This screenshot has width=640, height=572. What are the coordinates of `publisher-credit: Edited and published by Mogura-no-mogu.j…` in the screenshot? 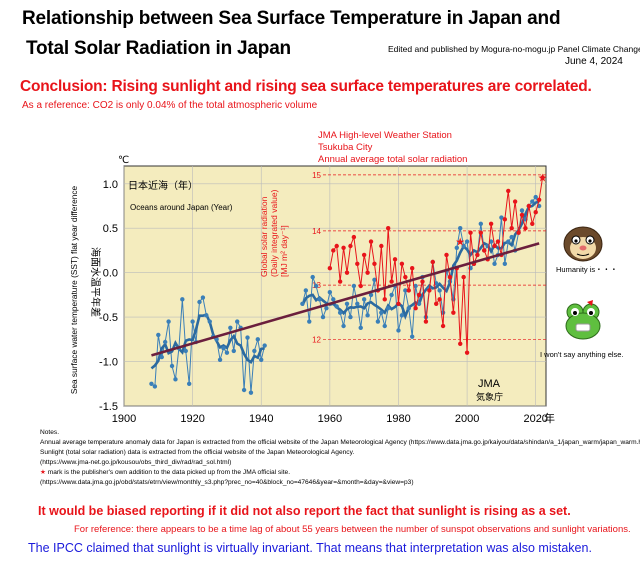 It's located at (514, 49).